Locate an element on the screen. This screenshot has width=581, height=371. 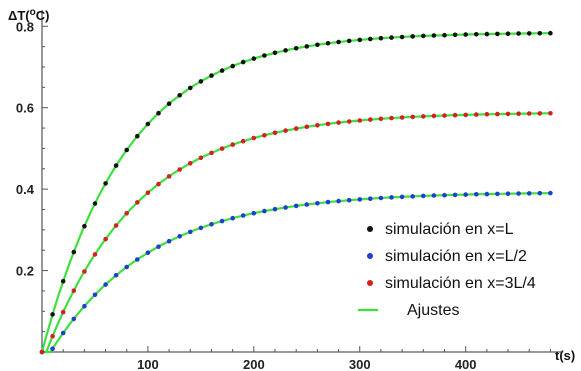
y-axis-title: ΔT(oC) is located at coordinates (28, 15).